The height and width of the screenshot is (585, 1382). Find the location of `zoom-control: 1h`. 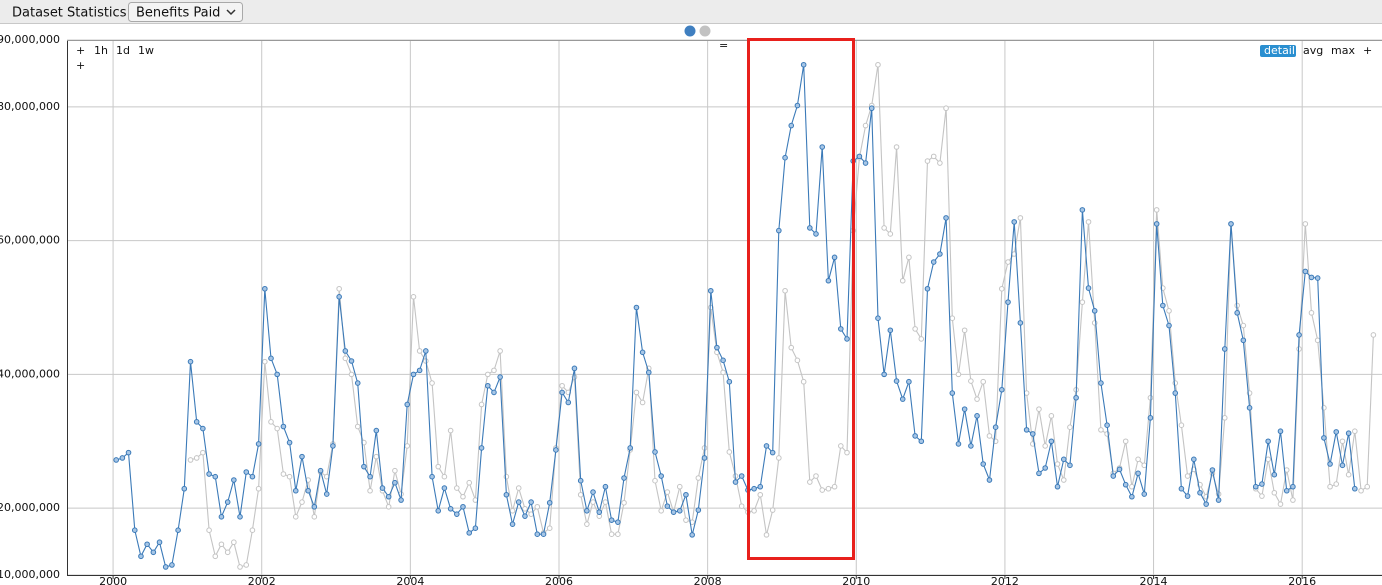

zoom-control: 1h is located at coordinates (101, 50).